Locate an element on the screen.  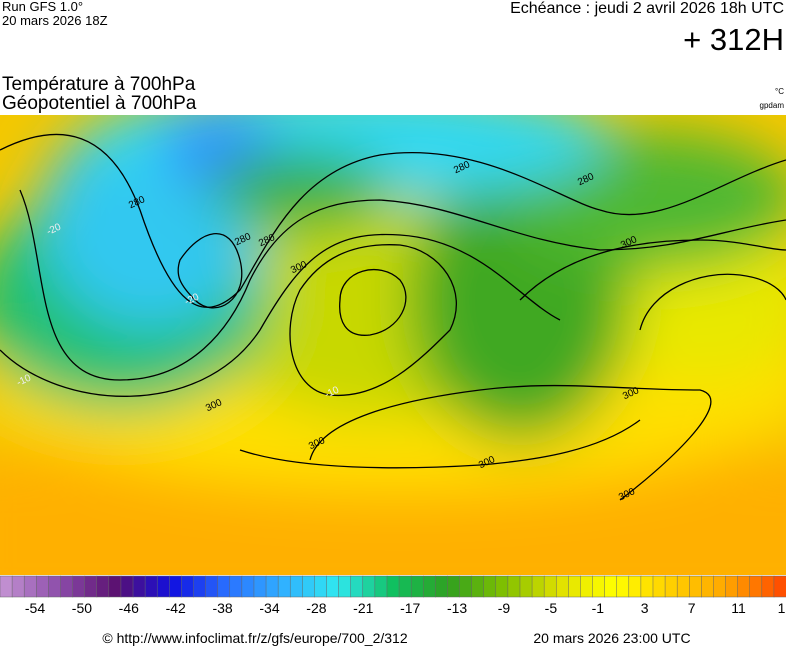
unit-temperature: °C is located at coordinates (779, 91).